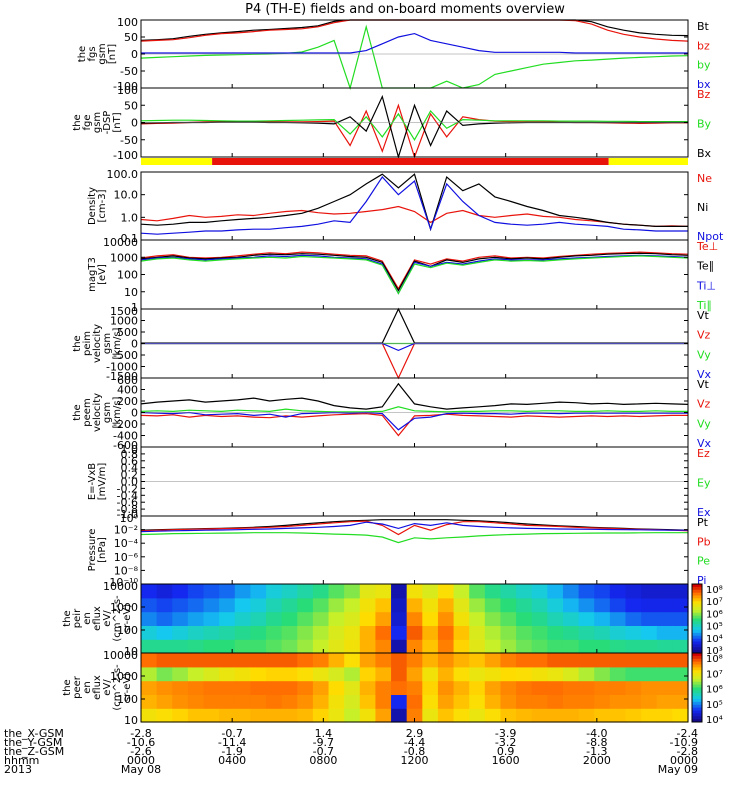  Describe the element at coordinates (102, 53) in the screenshot. I see `y-axis-label-line: gsm` at that location.